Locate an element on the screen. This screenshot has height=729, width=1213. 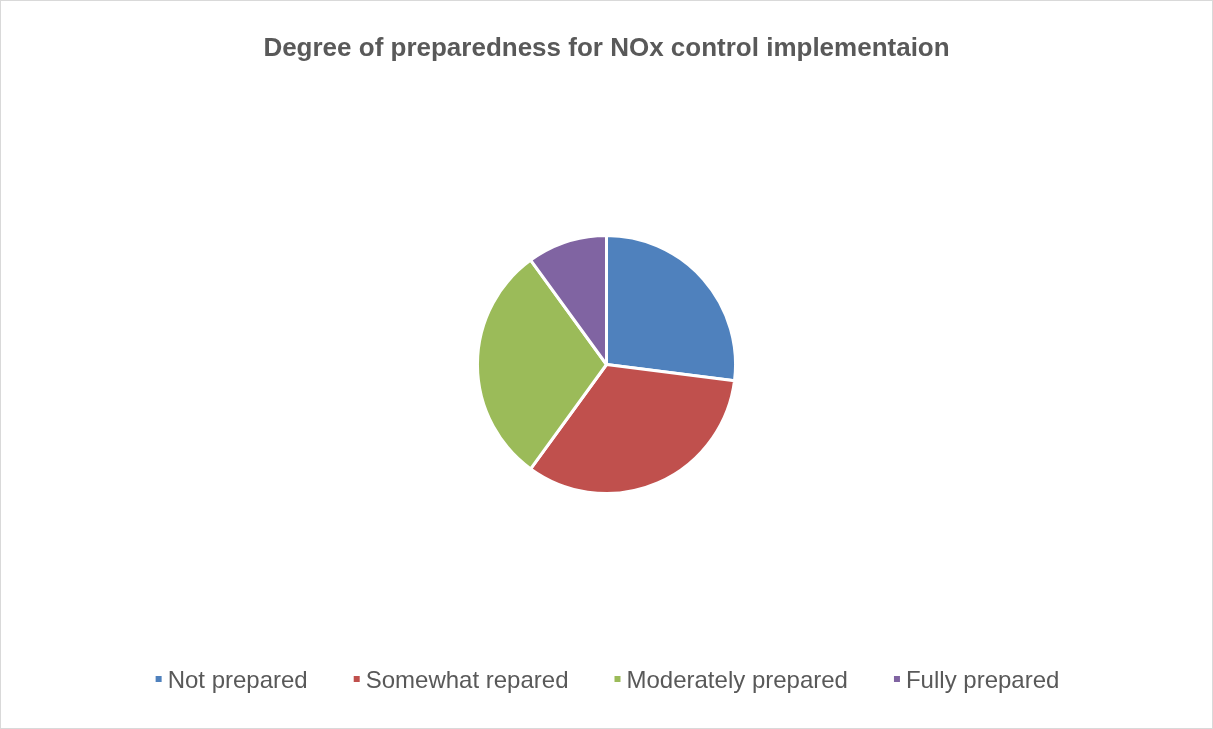
legend-label: Moderately prepared is located at coordinates (737, 679).